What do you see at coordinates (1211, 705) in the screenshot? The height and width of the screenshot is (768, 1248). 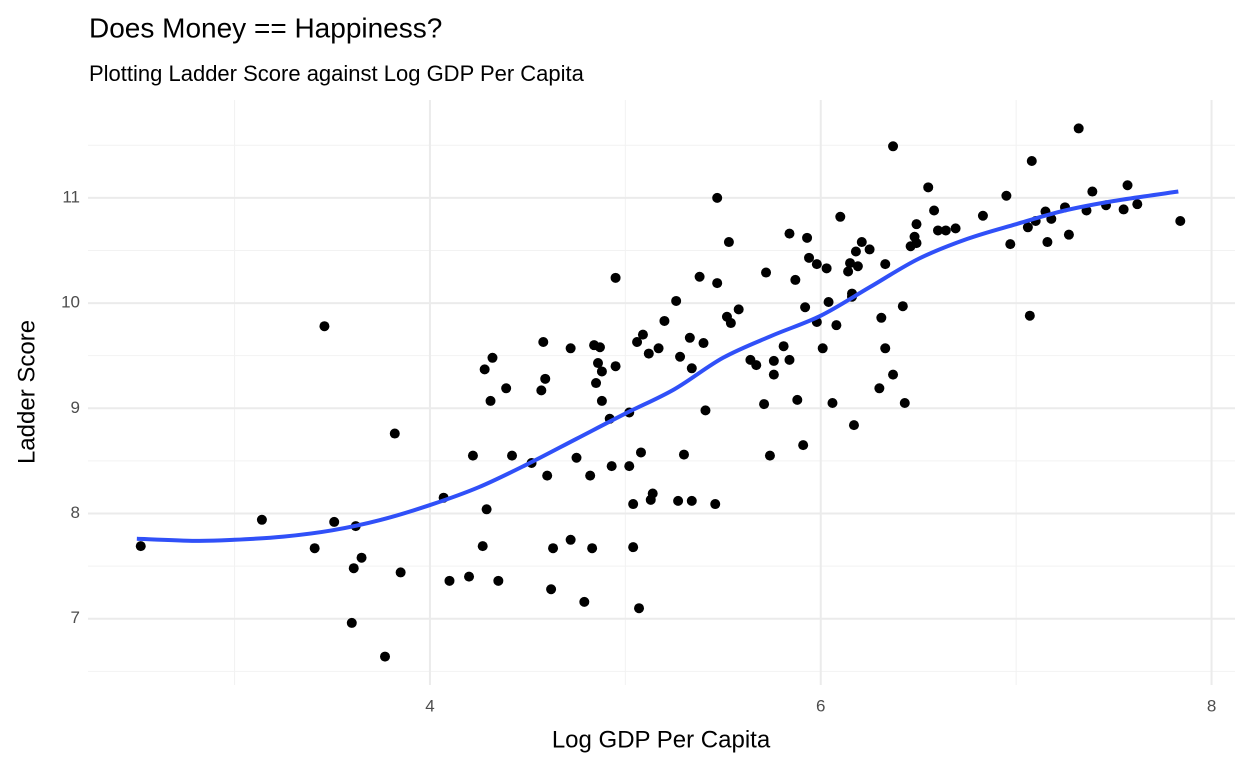 I see `x-tick-label: 8` at bounding box center [1211, 705].